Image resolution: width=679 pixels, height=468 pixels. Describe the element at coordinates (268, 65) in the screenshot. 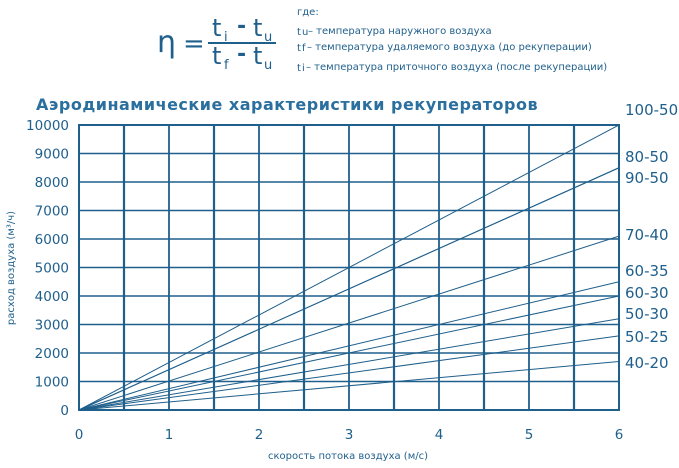

I see `denominator-sub2: u` at that location.